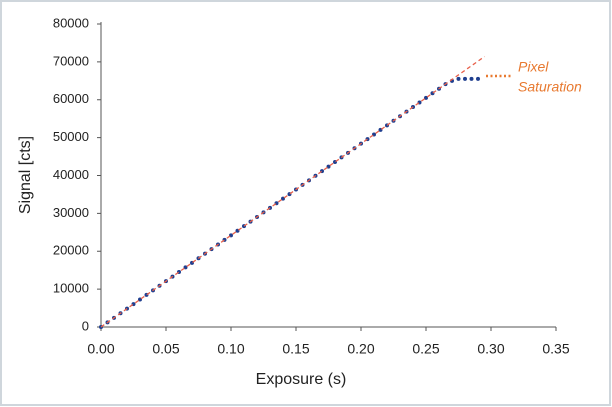 The image size is (612, 407). I want to click on x-tick-label: 0.35, so click(555, 349).